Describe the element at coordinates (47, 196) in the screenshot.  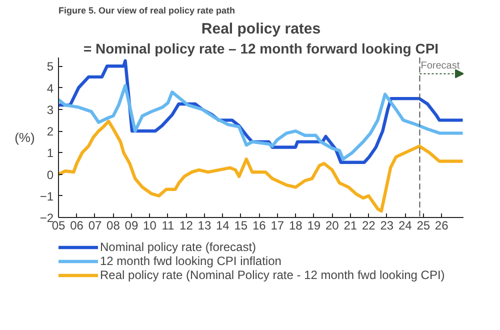
I see `y-tick-label: −1` at that location.